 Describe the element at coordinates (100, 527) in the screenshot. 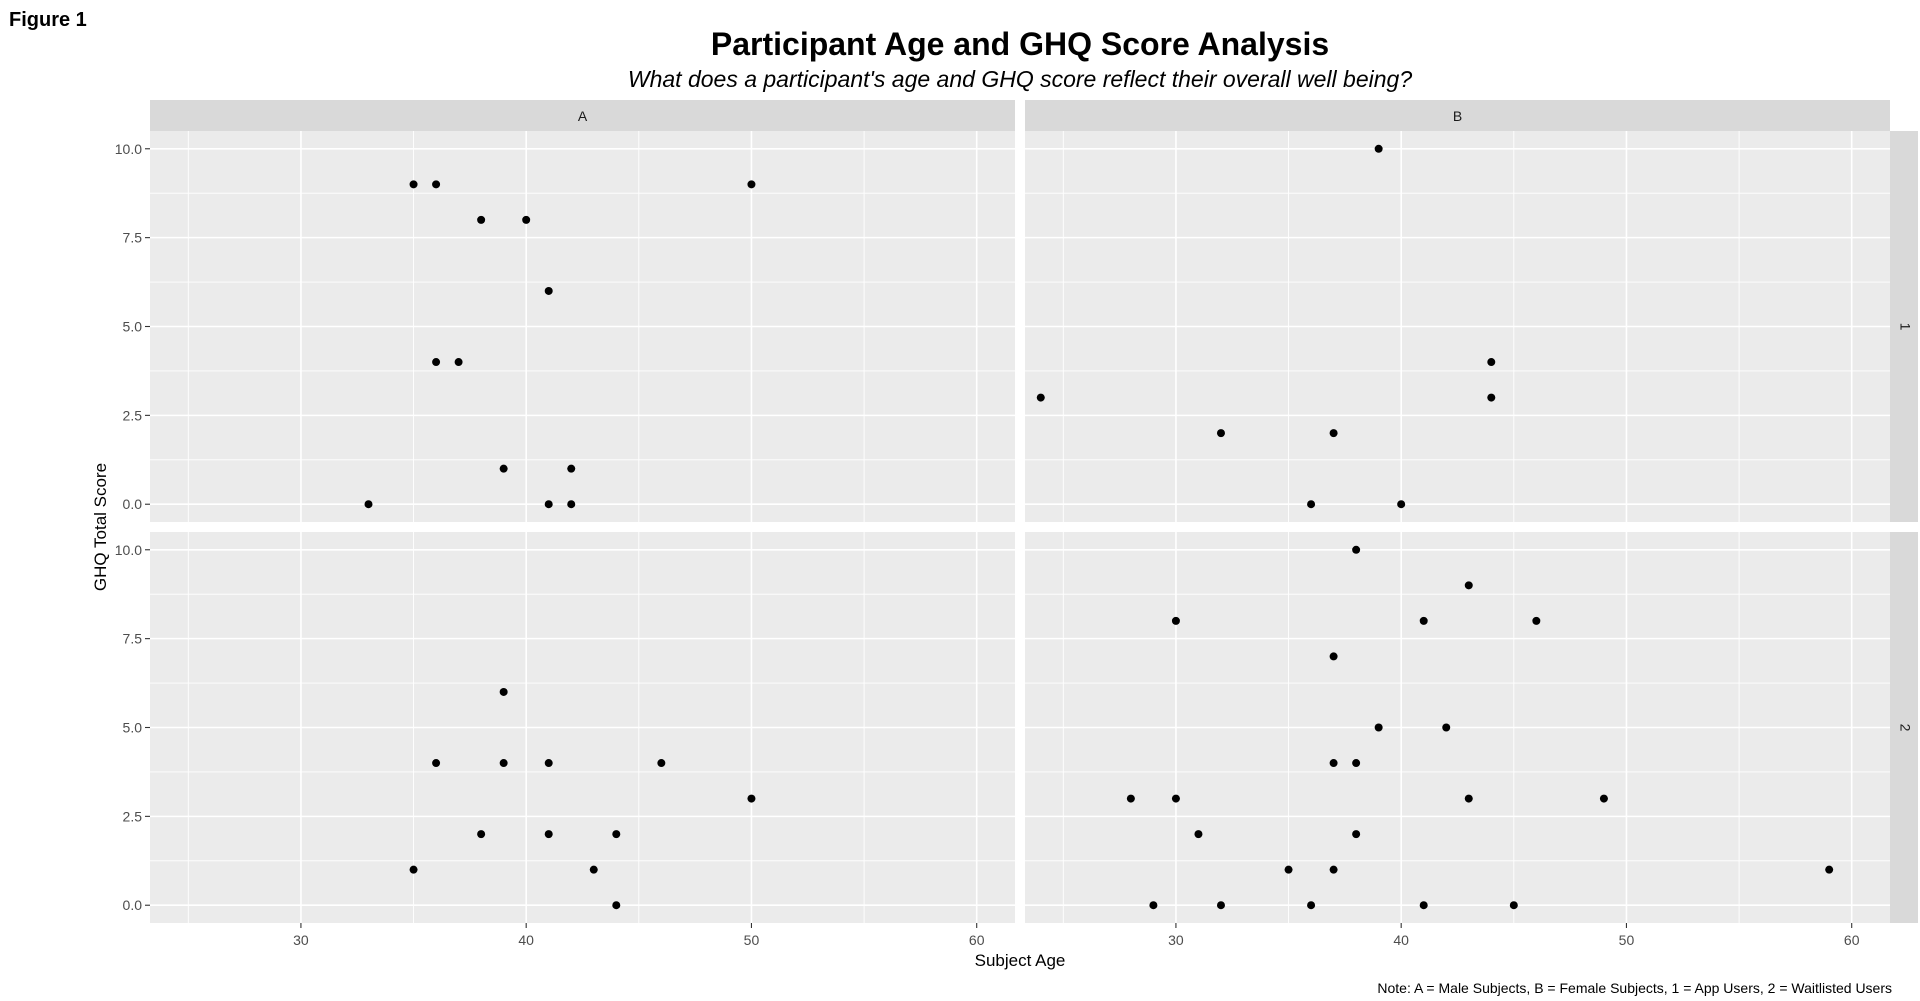

I see `y-axis-title: GHQ Total Score` at that location.